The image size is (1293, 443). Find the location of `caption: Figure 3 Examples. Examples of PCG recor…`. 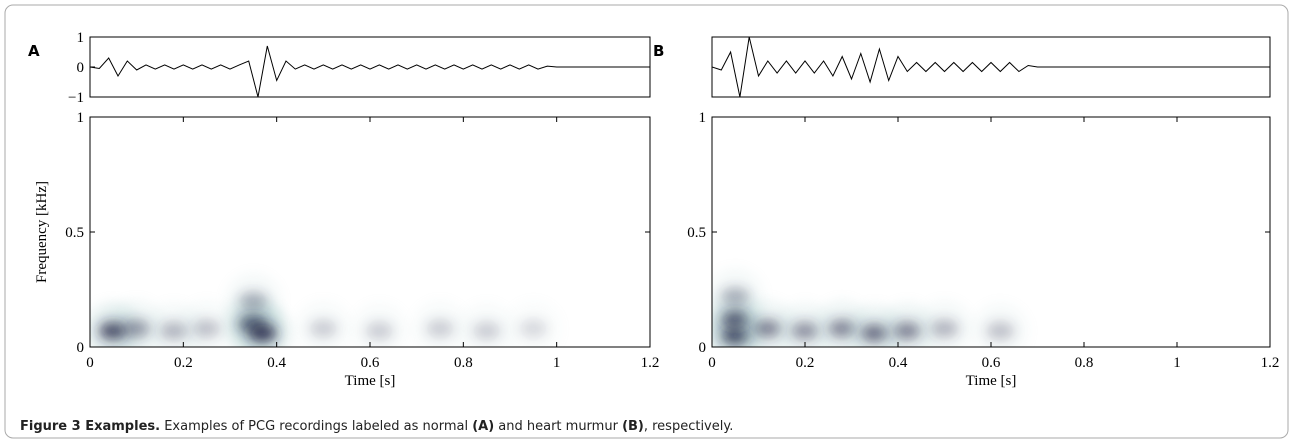

caption: Figure 3 Examples. Examples of PCG recor… is located at coordinates (376, 426).